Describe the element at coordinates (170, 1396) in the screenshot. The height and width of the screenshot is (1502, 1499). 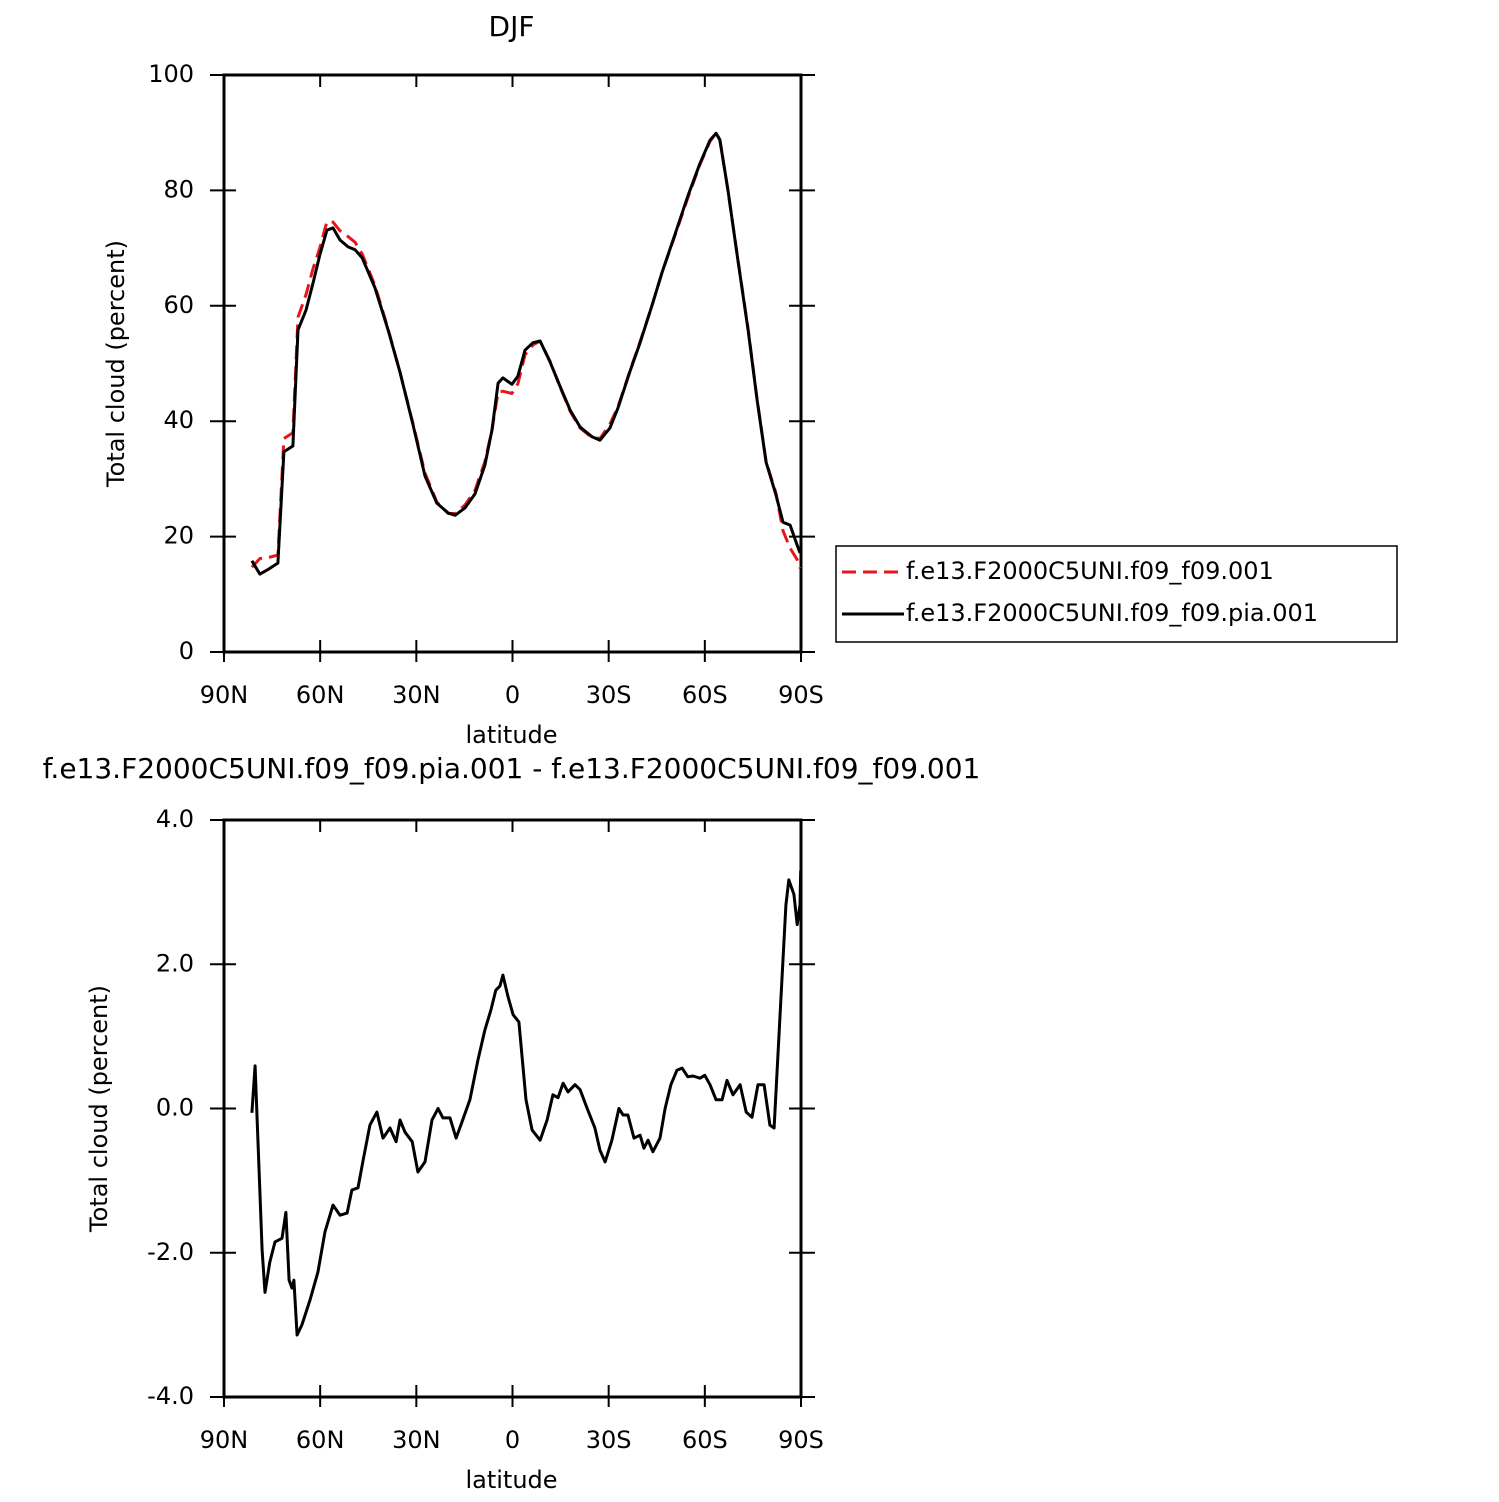
I see `y-tick-label: -4.0` at that location.